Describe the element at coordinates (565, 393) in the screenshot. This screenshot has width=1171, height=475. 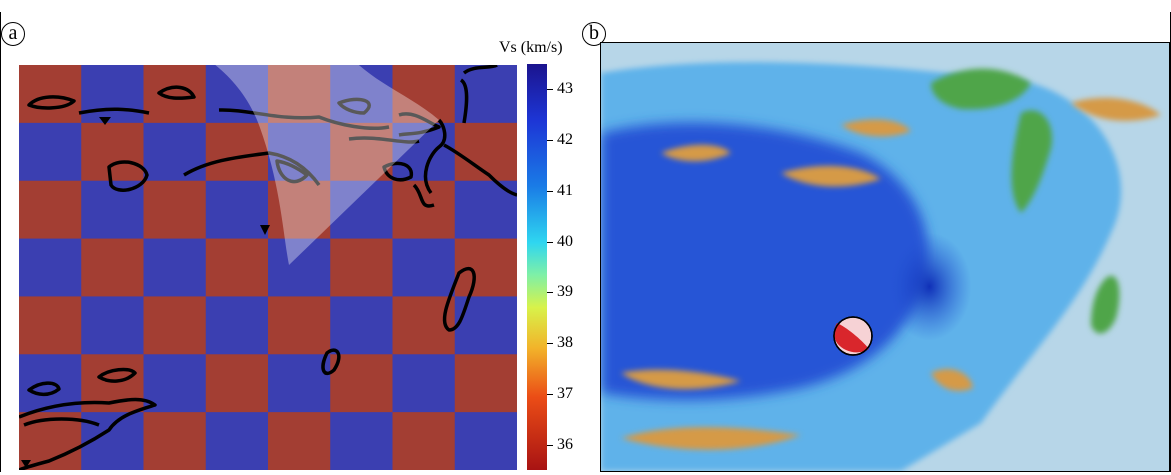
I see `colorbar-tick-label: 37` at that location.